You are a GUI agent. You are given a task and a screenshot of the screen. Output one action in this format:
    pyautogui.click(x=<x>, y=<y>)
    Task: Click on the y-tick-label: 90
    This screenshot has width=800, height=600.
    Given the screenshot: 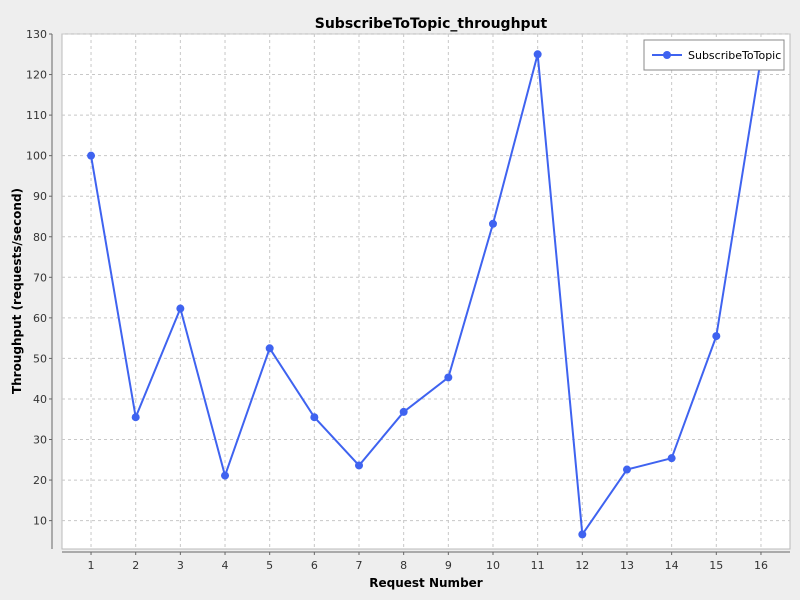 What is the action you would take?
    pyautogui.click(x=40, y=196)
    